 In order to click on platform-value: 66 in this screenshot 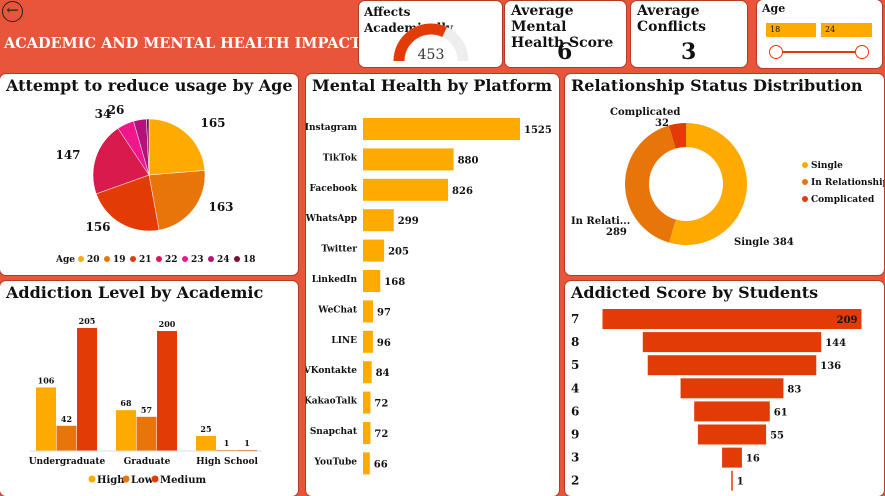, I will do `click(381, 464)`.